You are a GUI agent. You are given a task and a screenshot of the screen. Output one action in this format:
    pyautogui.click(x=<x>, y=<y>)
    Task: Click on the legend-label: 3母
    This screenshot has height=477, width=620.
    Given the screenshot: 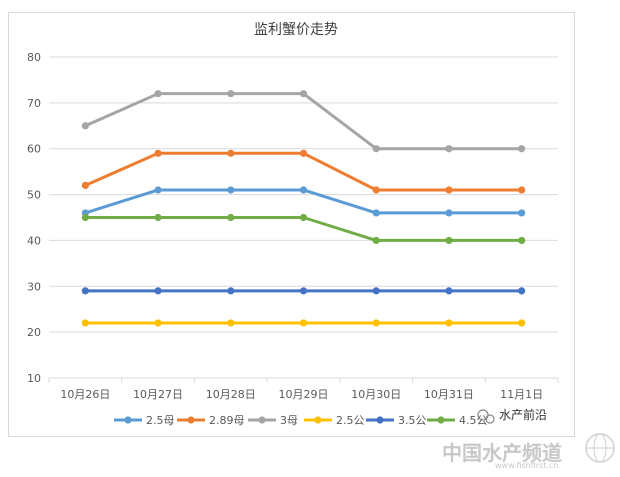 What is the action you would take?
    pyautogui.click(x=289, y=420)
    